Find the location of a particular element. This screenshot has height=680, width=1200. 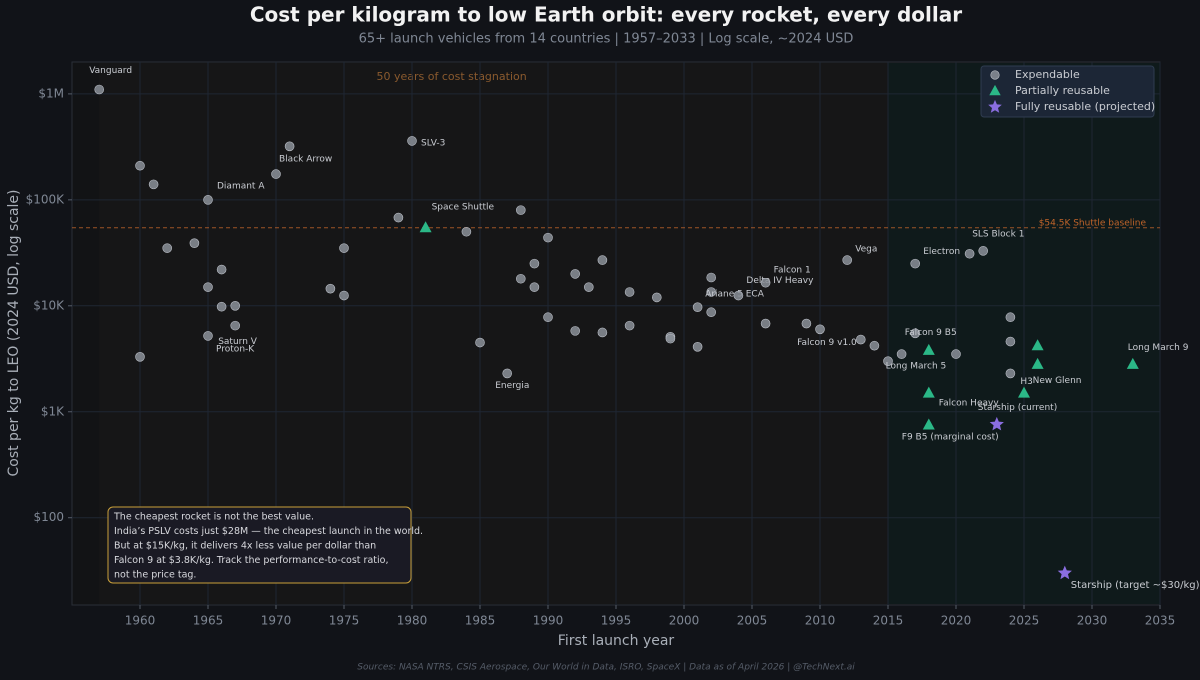

x-tick-label: 2020 is located at coordinates (956, 621).